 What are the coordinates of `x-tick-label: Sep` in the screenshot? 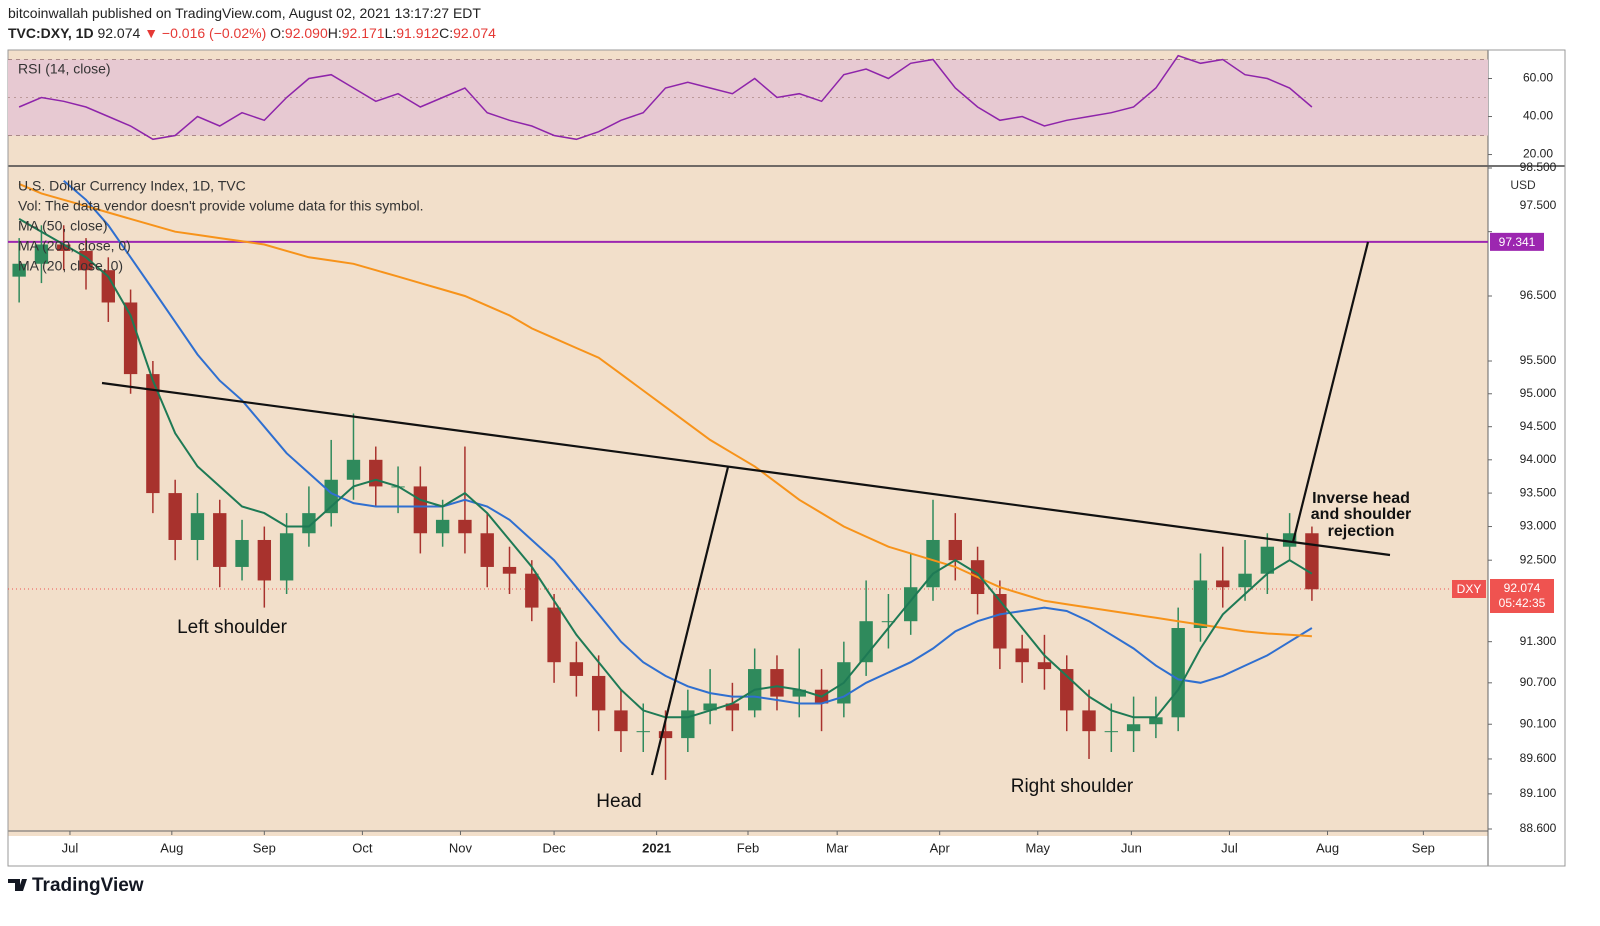 It's located at (264, 847).